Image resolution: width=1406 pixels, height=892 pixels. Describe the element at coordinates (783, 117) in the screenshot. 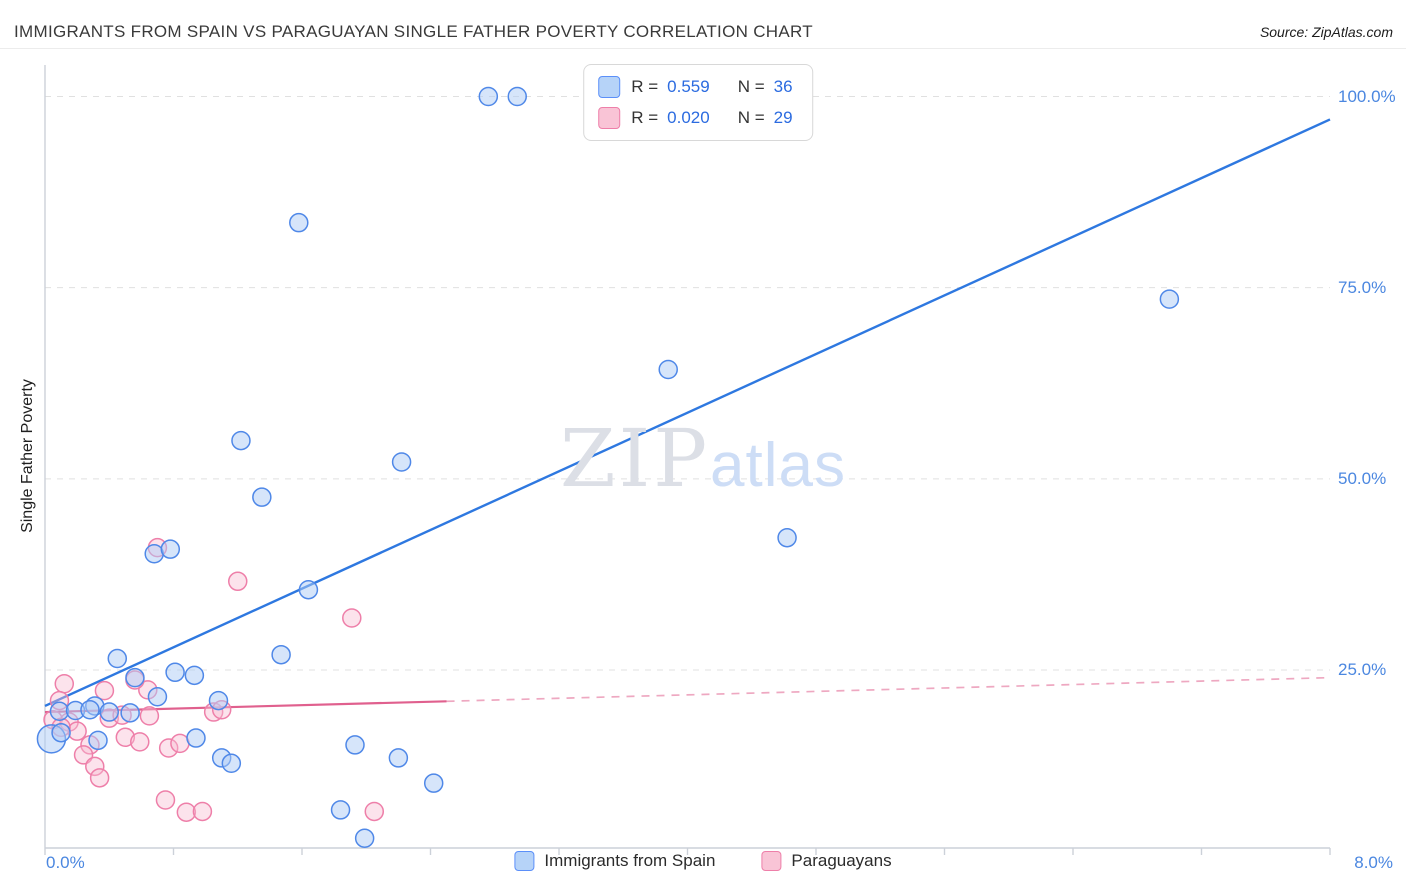

I see `n-value-paraguayans: 29` at that location.